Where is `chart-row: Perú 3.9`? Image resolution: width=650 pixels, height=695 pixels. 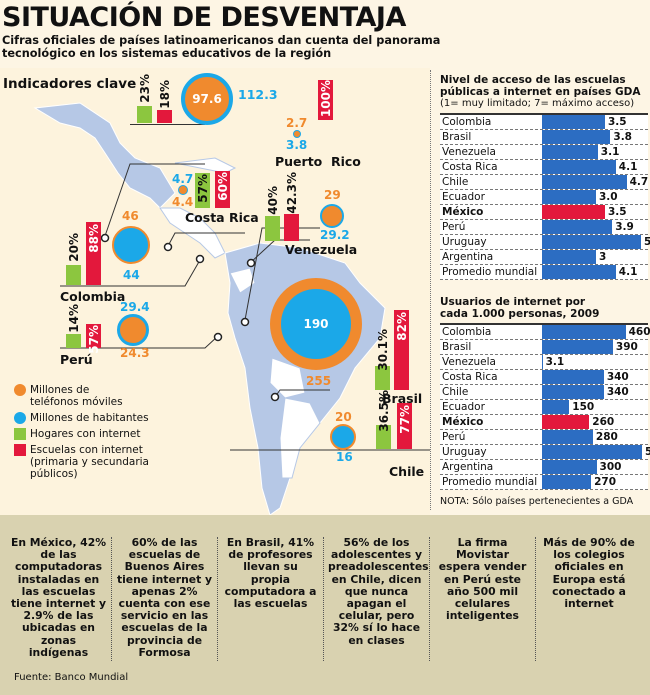 chart-row: Perú 3.9 is located at coordinates (544, 227).